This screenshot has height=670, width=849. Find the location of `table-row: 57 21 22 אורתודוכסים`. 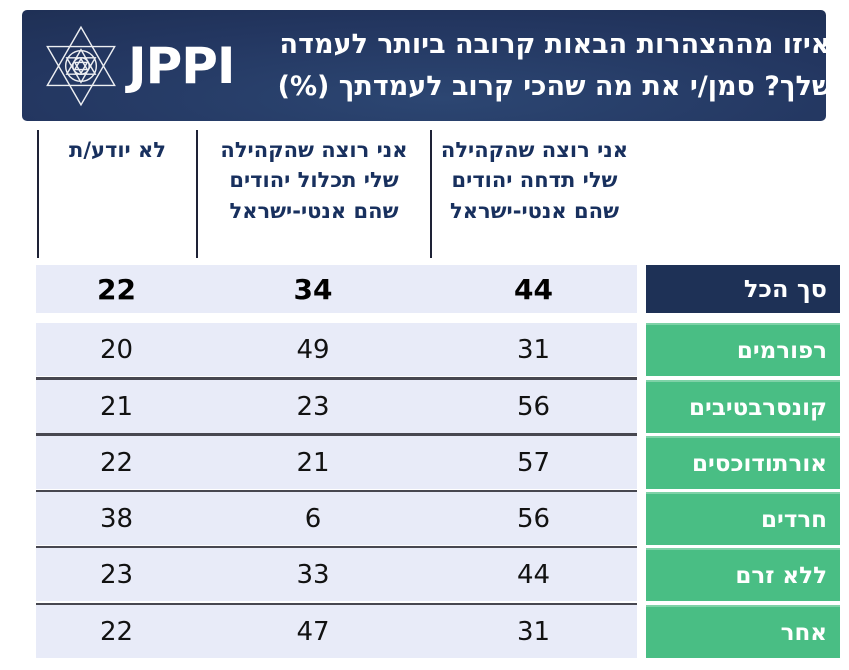

table-row: 57 21 22 אורתודוכסים is located at coordinates (424, 462).